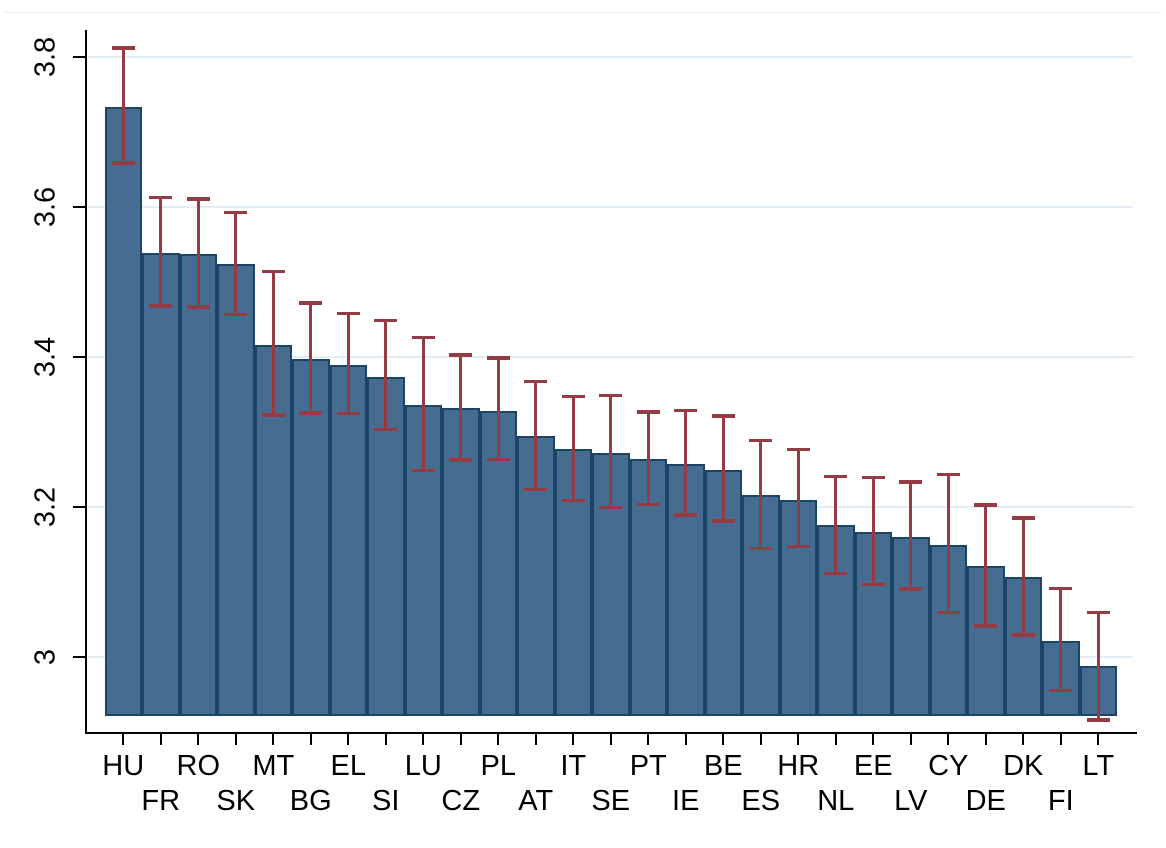 This screenshot has width=1166, height=848. What do you see at coordinates (986, 565) in the screenshot?
I see `error-bar-DE-line` at bounding box center [986, 565].